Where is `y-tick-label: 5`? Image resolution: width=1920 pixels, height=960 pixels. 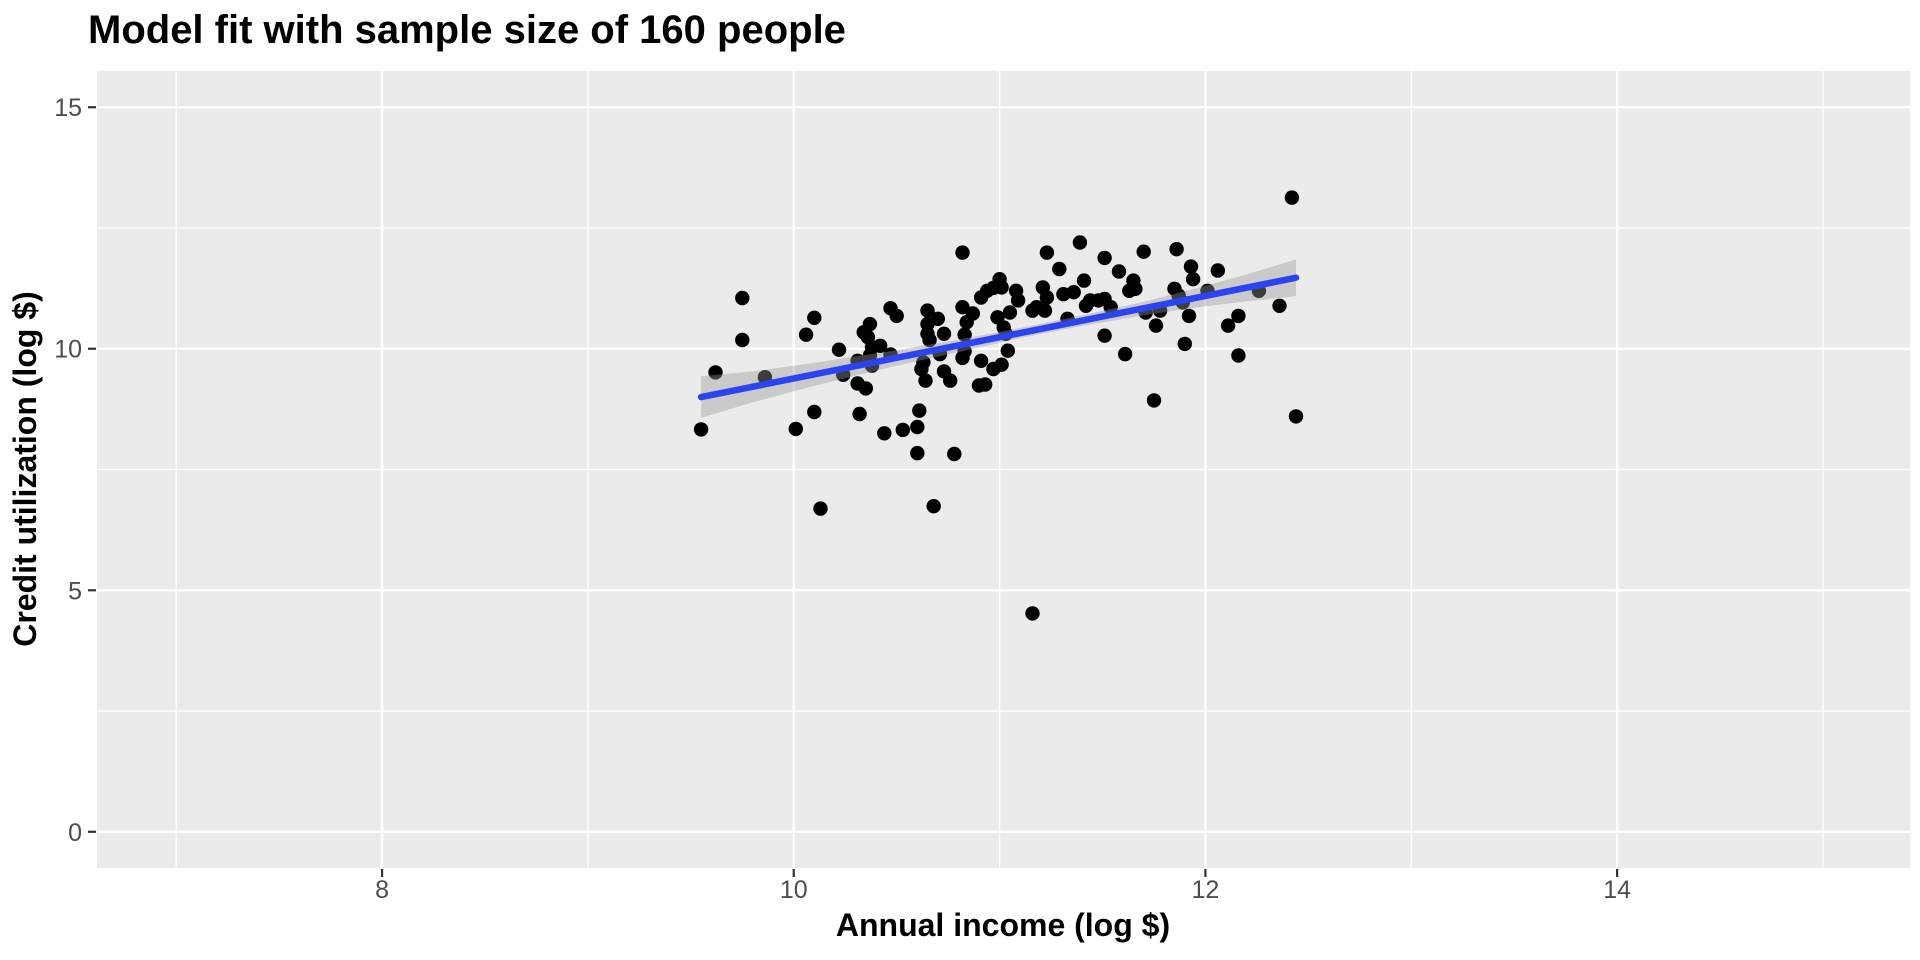
y-tick-label: 5 is located at coordinates (75, 591).